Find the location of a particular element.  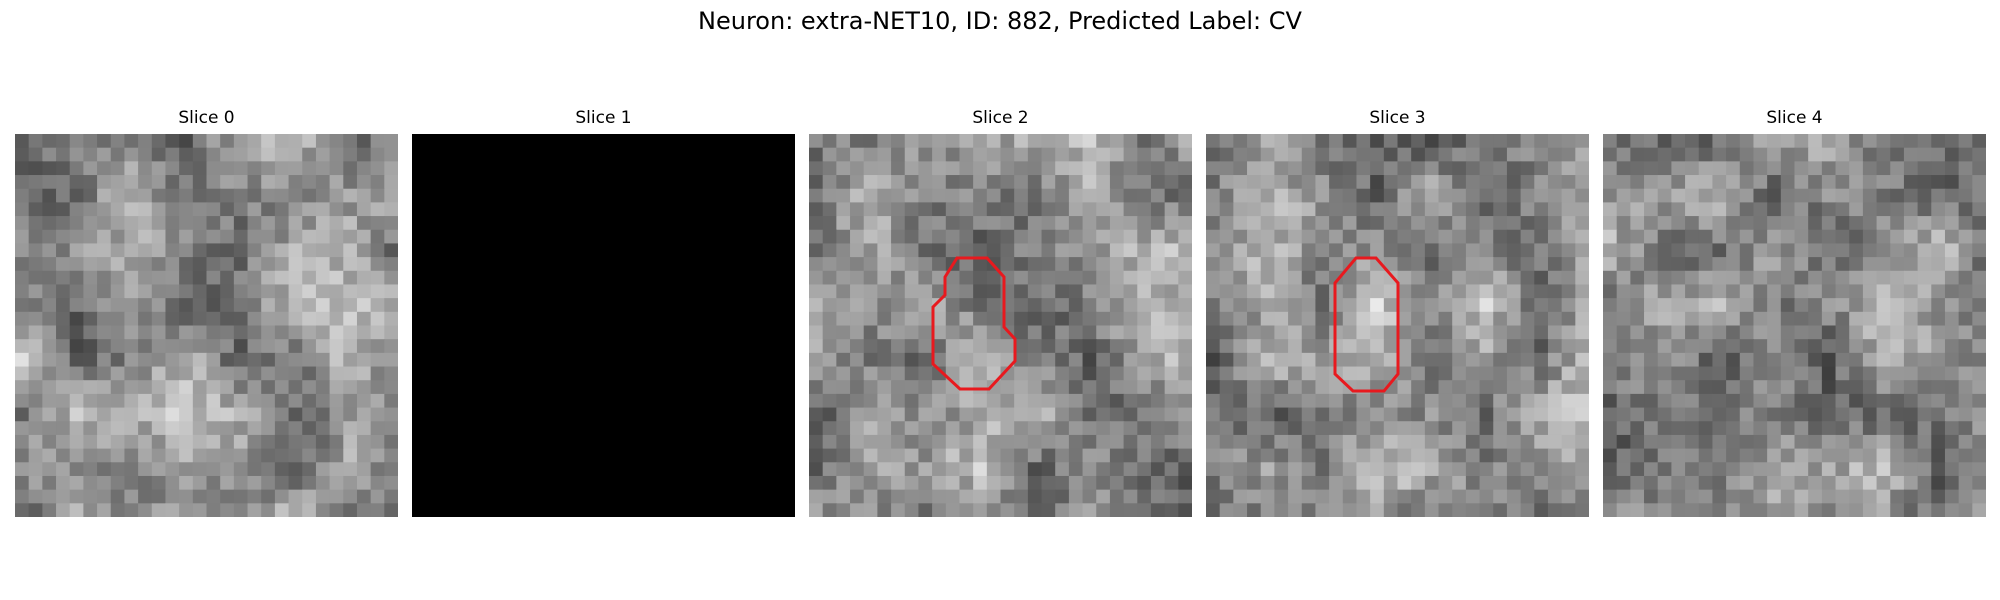

slice-title: Slice 3 is located at coordinates (1397, 118).